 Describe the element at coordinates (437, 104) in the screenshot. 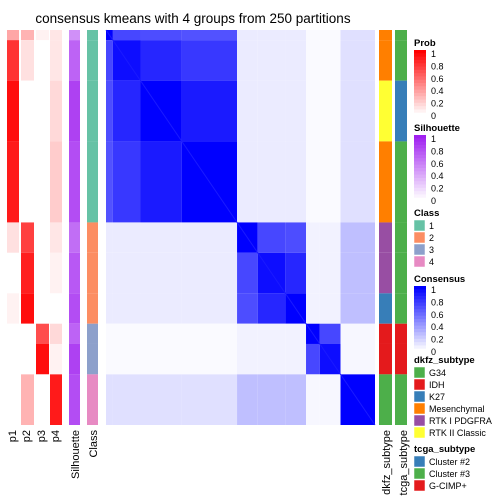

I see `prob-legend-tick: 0.2` at that location.